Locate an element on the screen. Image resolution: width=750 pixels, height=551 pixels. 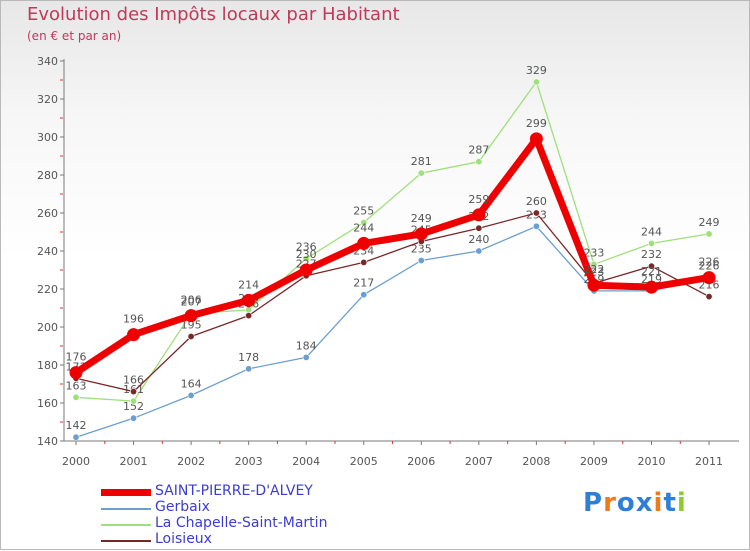
chart-subtitle: (en € et par an) is located at coordinates (74, 36).